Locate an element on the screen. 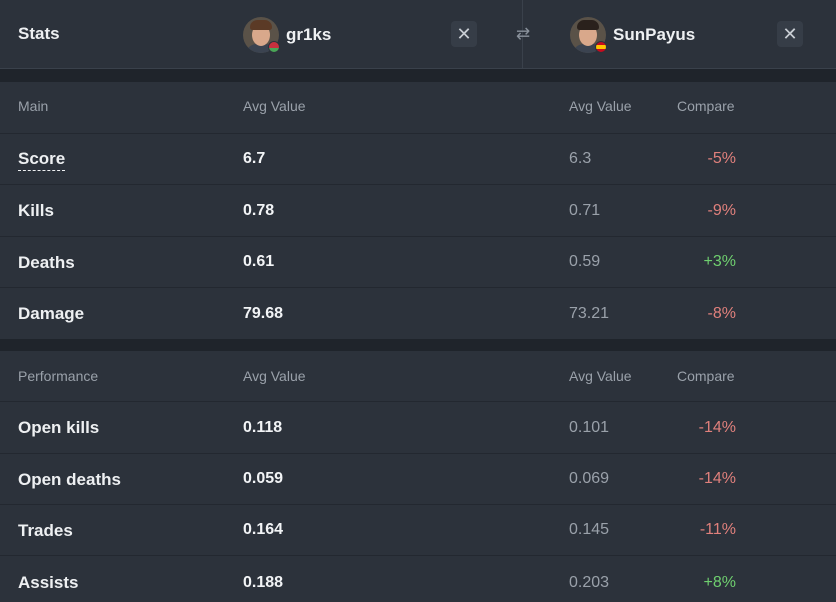 Image resolution: width=836 pixels, height=602 pixels. player1-value: 0.61 is located at coordinates (259, 261).